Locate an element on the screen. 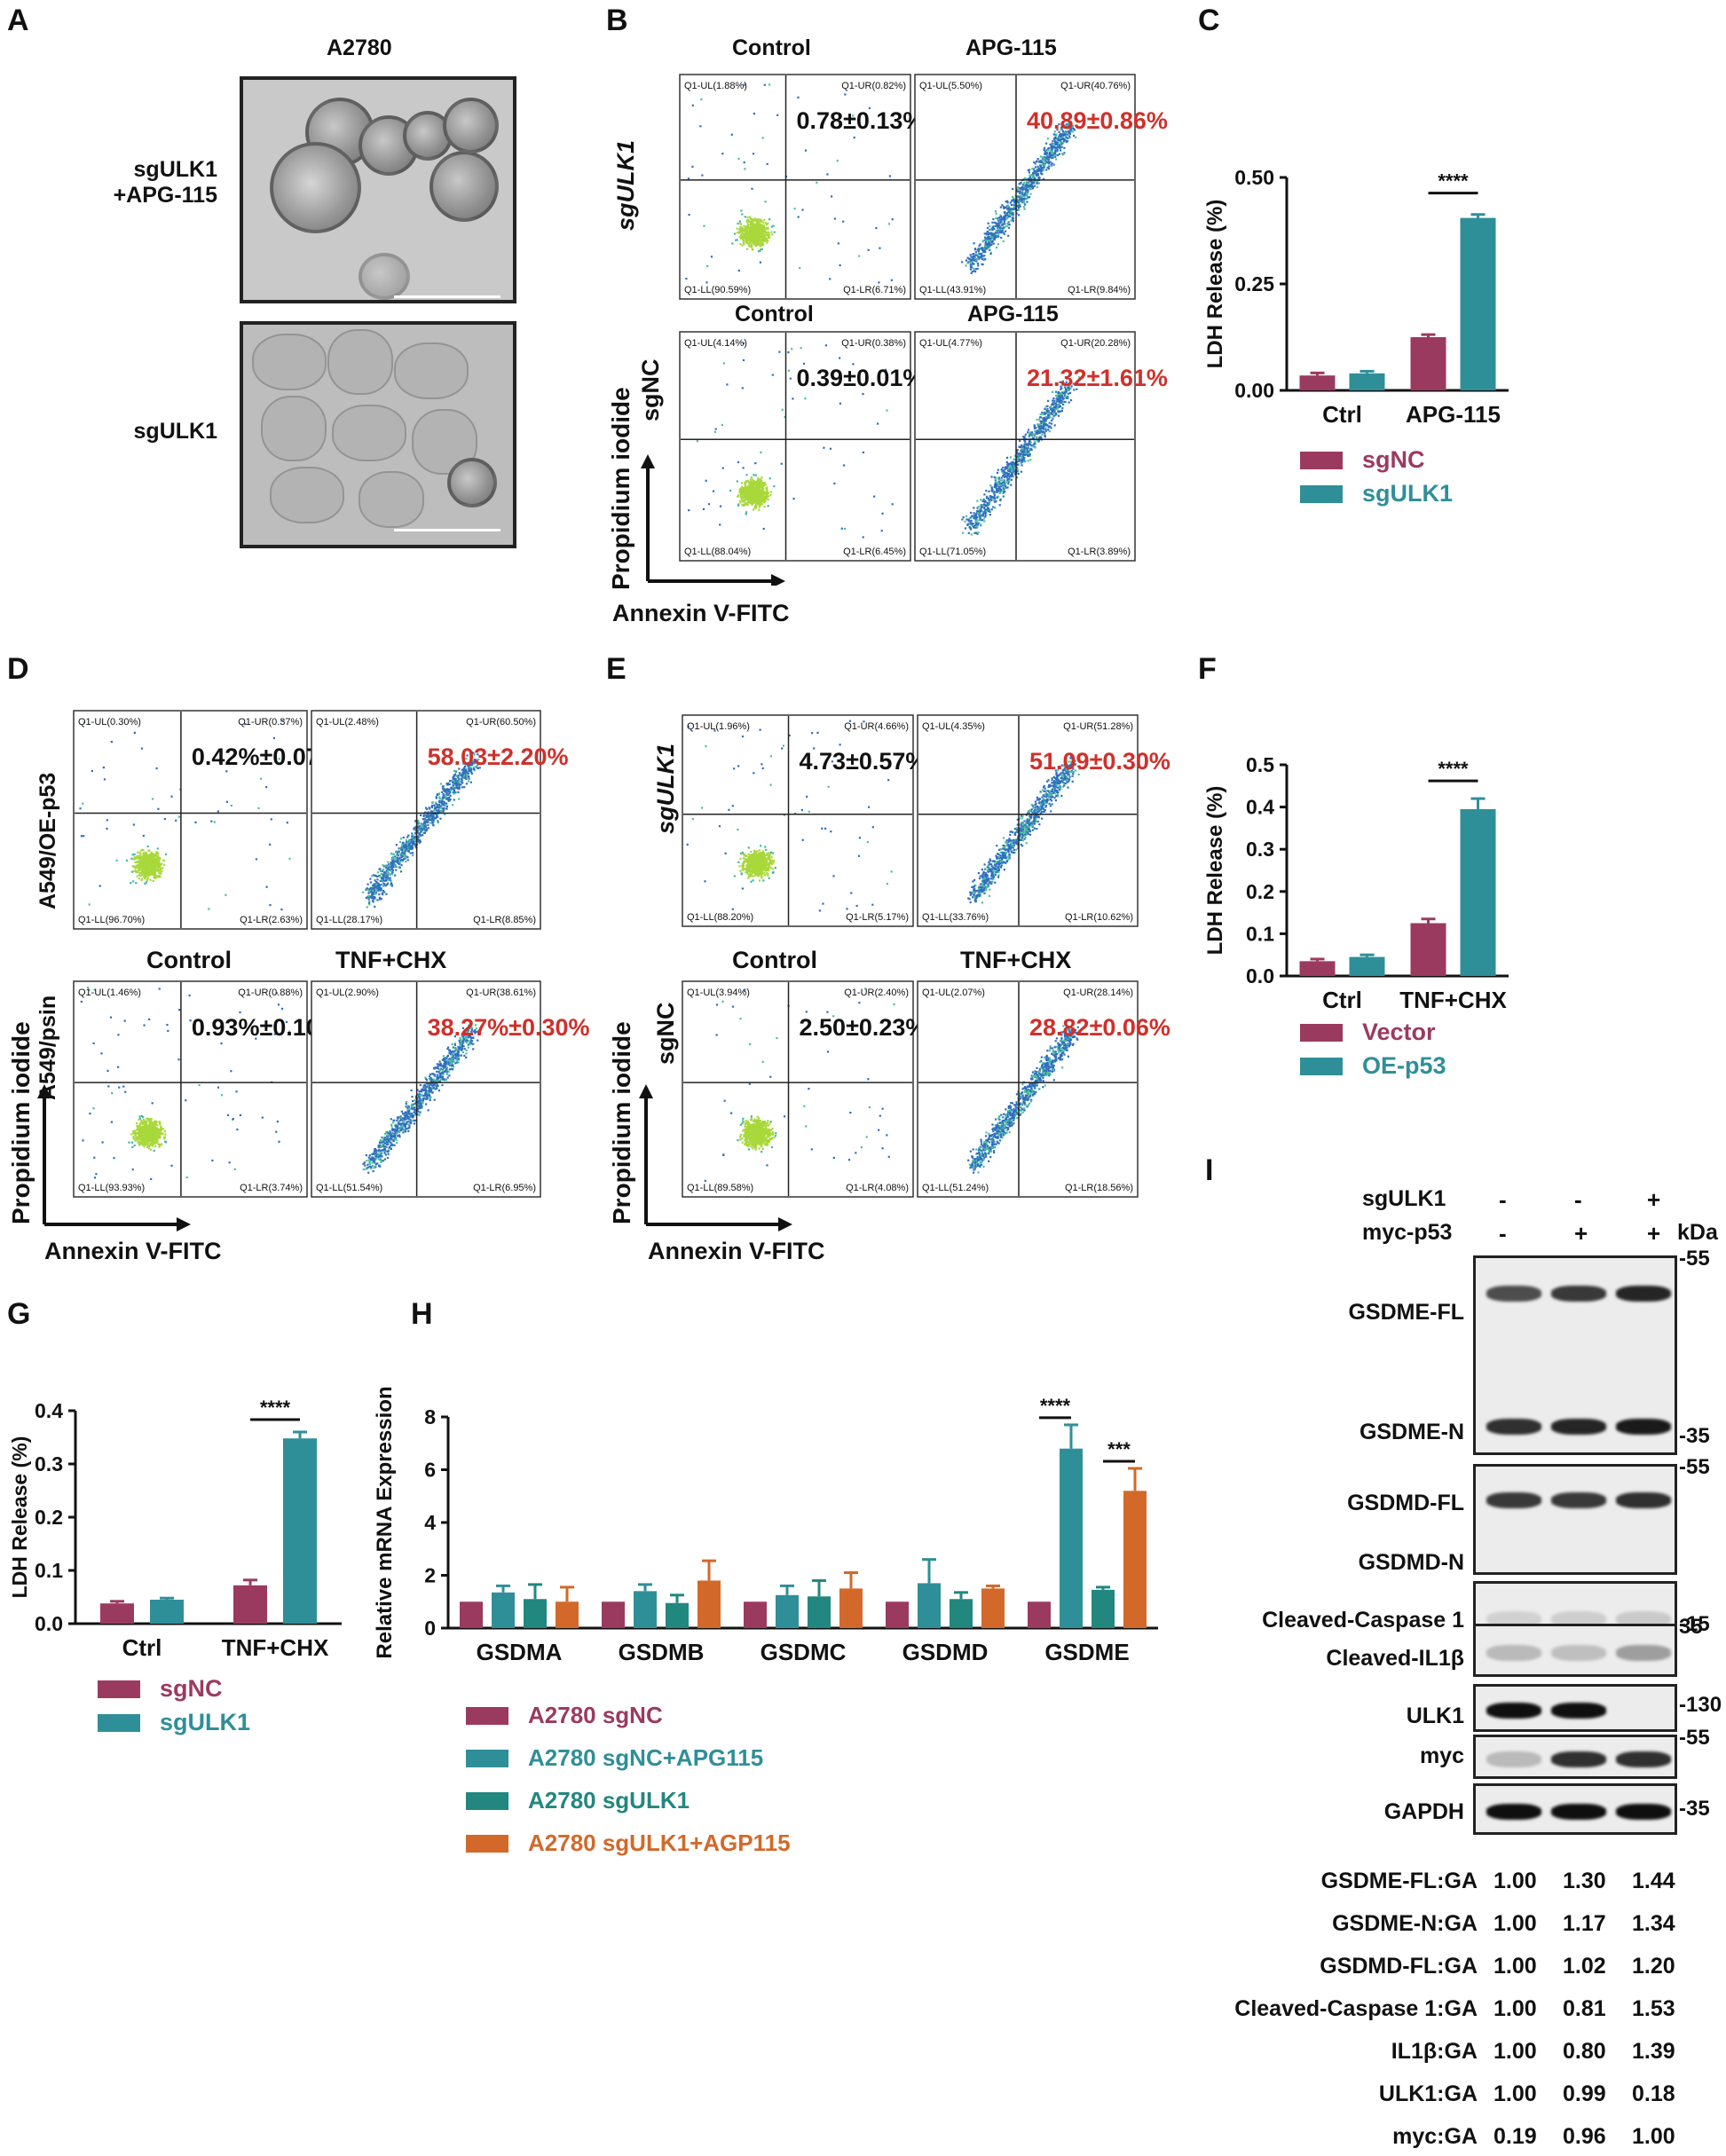  quadrant-ur-label: Q1-UR(40.76%) is located at coordinates (1095, 86).